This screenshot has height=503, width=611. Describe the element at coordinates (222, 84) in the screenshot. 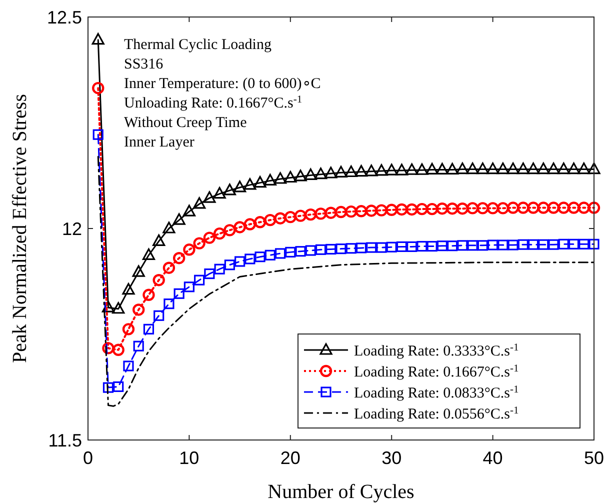

I see `annotation: Inner Temperature: (0 to 600)∘C` at that location.